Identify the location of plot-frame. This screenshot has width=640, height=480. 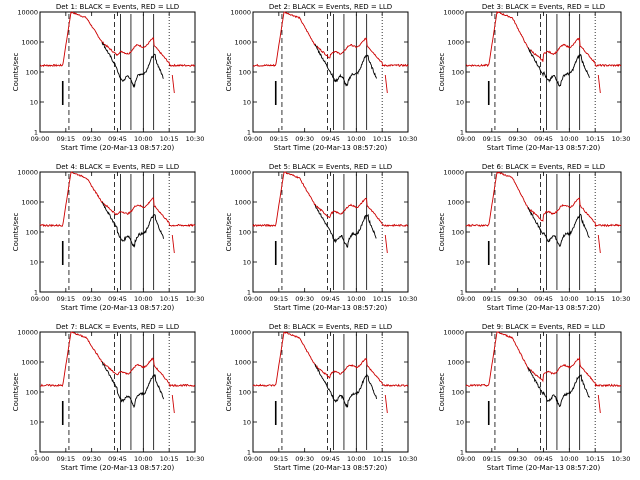
(543, 72).